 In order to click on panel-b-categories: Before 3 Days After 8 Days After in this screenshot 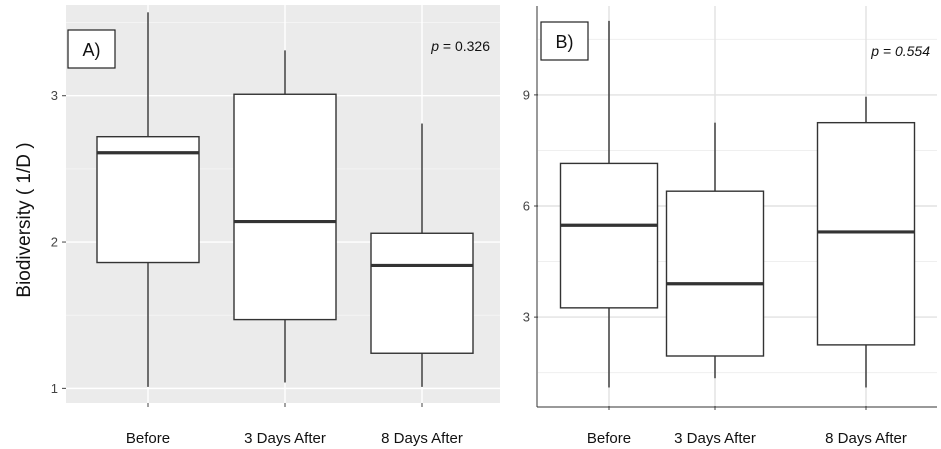, I will do `click(747, 438)`.